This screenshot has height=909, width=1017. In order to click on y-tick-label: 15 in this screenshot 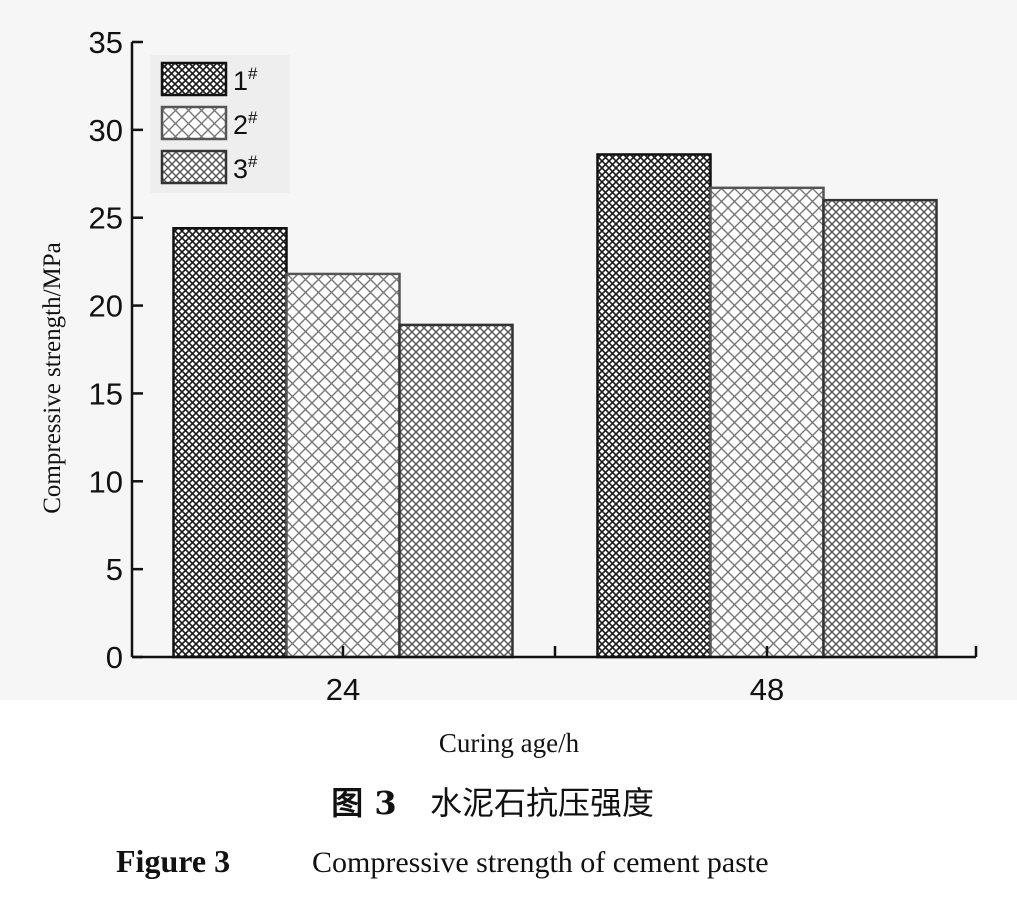, I will do `click(106, 393)`.